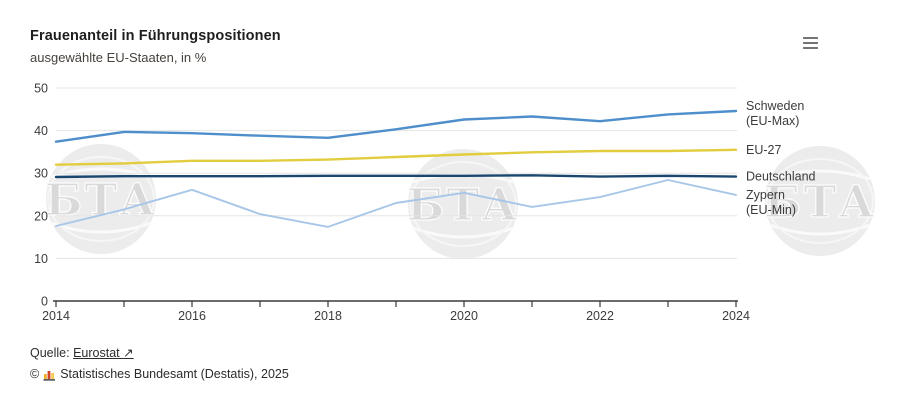 This screenshot has width=921, height=408. Describe the element at coordinates (771, 210) in the screenshot. I see `svg-text: (EU-Min)` at that location.